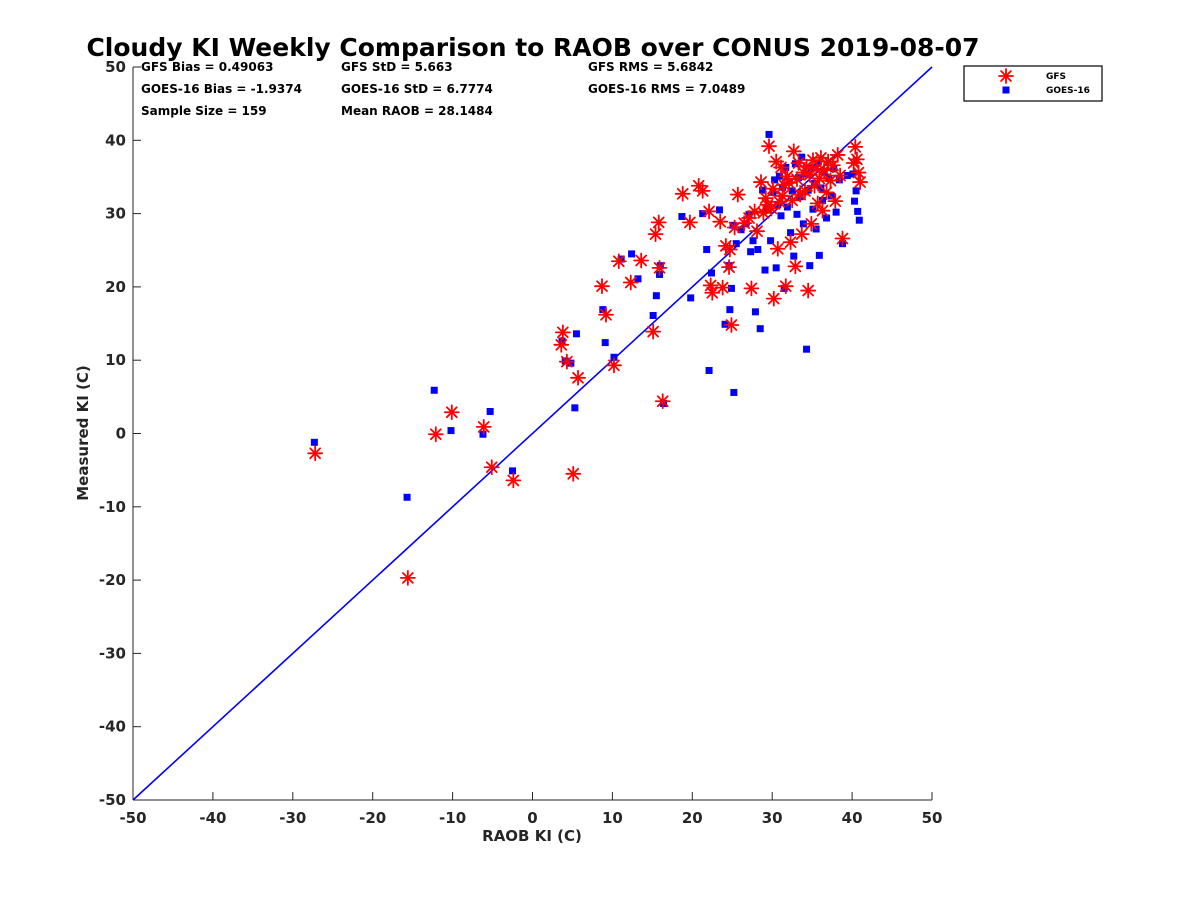 The height and width of the screenshot is (900, 1200). I want to click on x-axis-ticks: -50 -40 -30 -20 -10 0 10 20 30 40 50, so click(530, 809).